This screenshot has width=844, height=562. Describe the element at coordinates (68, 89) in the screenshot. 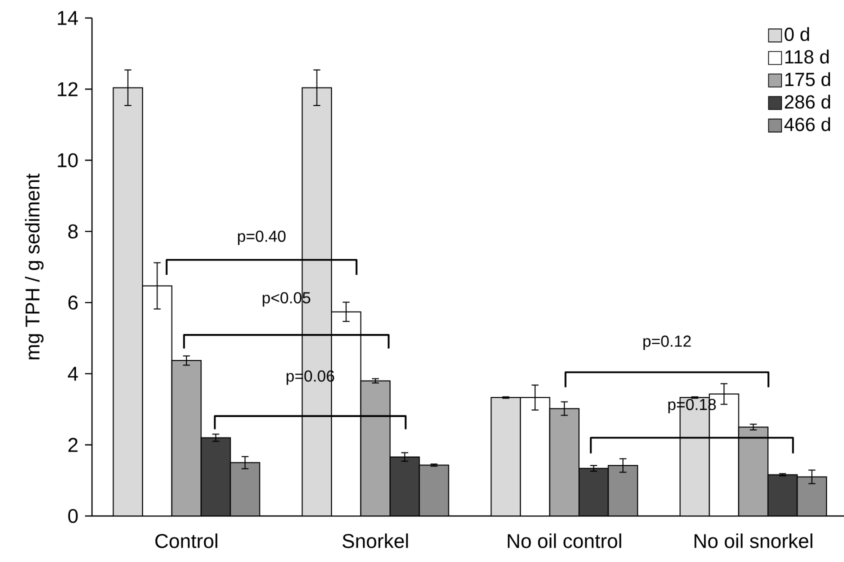

I see `y-tick-label: 12` at that location.